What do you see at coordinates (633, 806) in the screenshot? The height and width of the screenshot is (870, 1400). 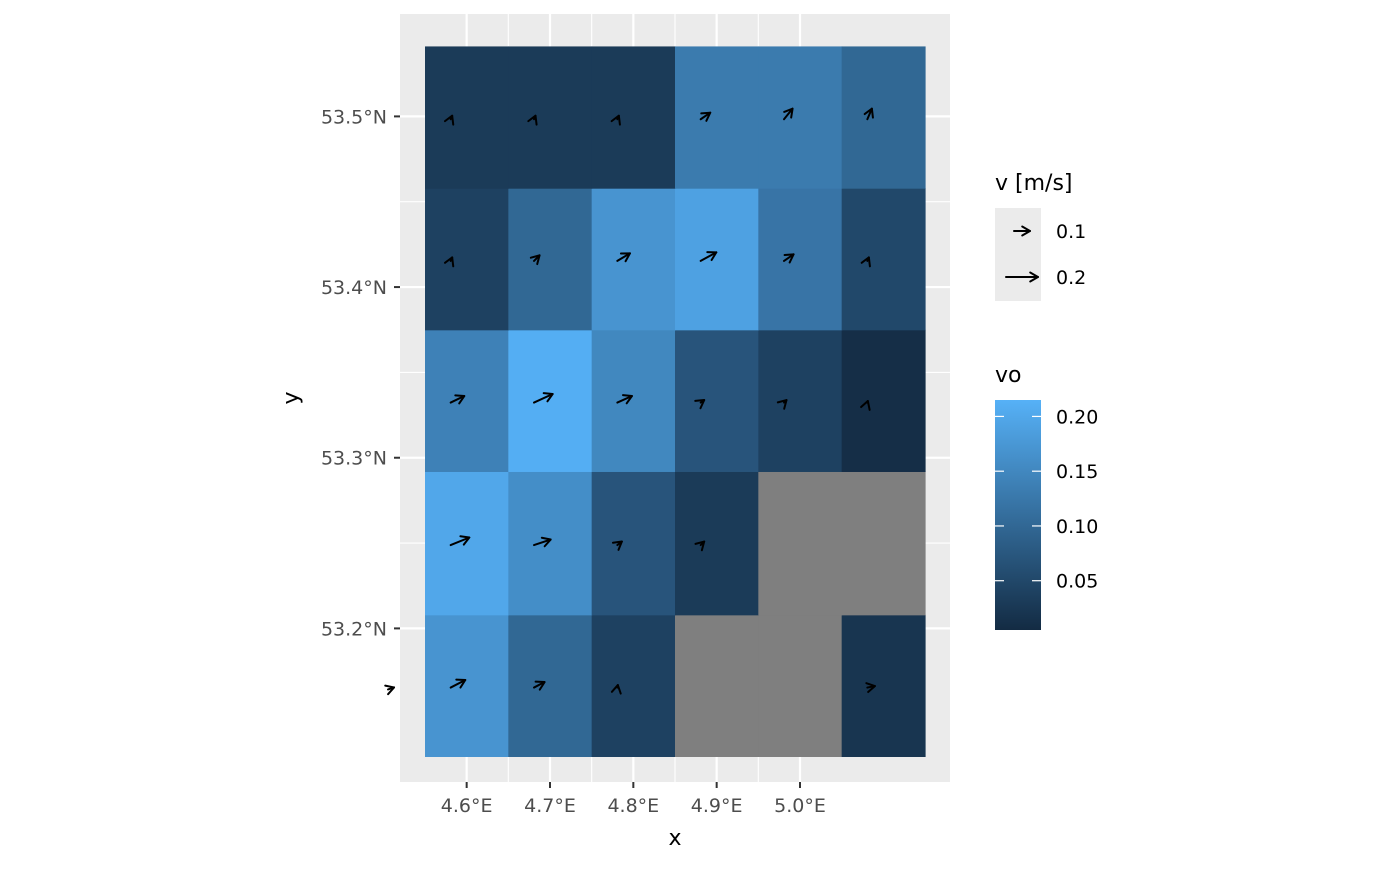 I see `x-tick-label: 4.8°E` at bounding box center [633, 806].